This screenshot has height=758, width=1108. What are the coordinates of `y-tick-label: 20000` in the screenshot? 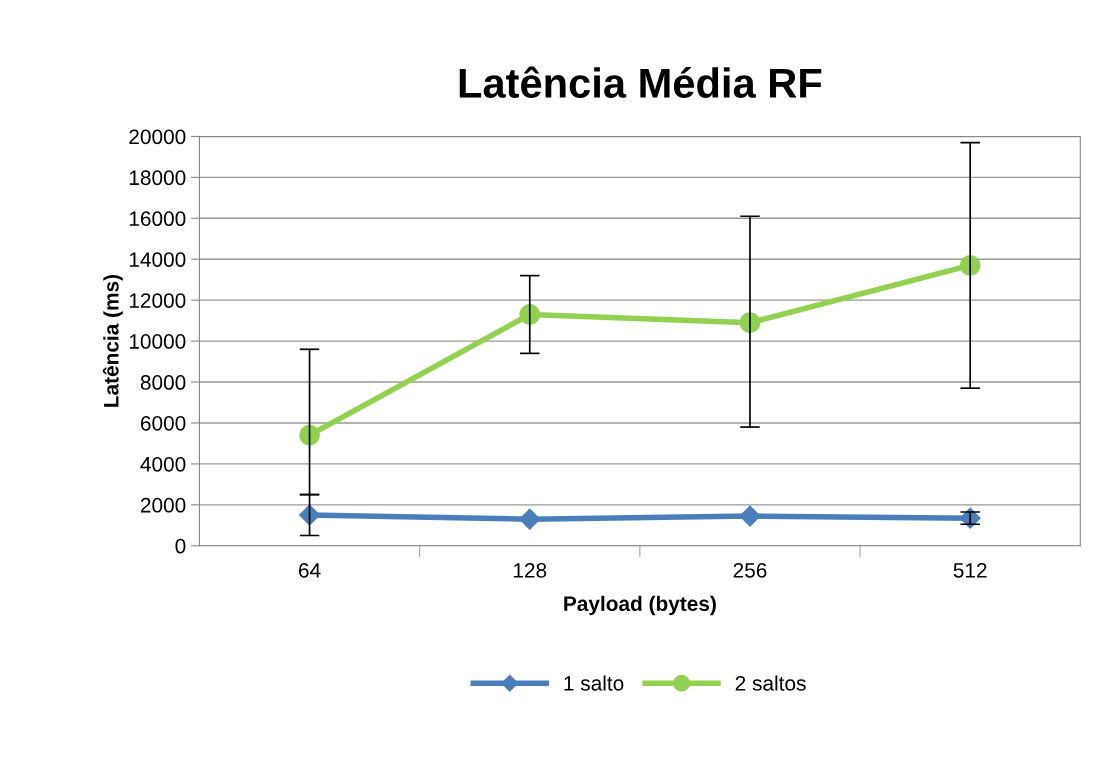 It's located at (157, 137).